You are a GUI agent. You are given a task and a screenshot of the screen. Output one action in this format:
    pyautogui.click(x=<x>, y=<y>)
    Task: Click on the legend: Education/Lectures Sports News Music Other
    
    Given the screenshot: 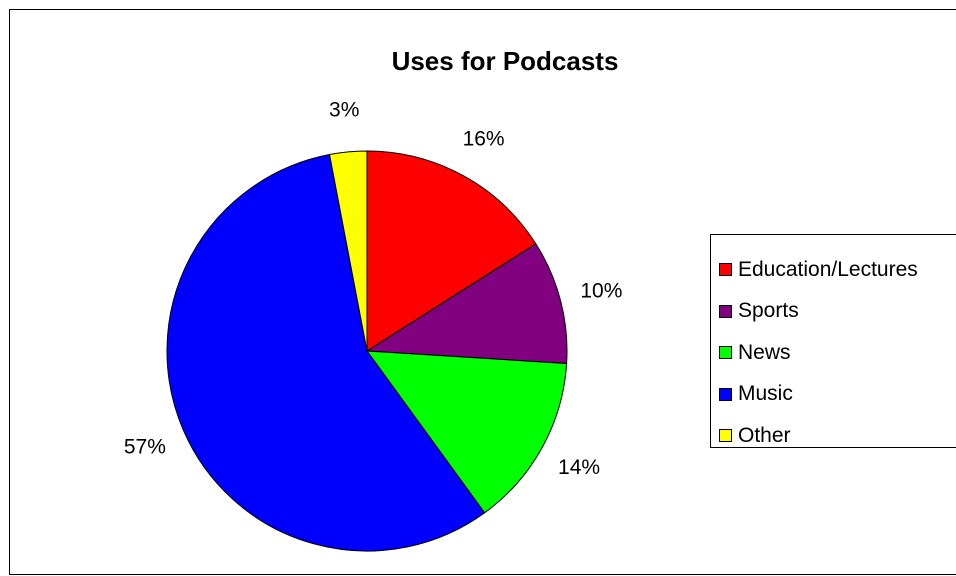 What is the action you would take?
    pyautogui.click(x=833, y=341)
    